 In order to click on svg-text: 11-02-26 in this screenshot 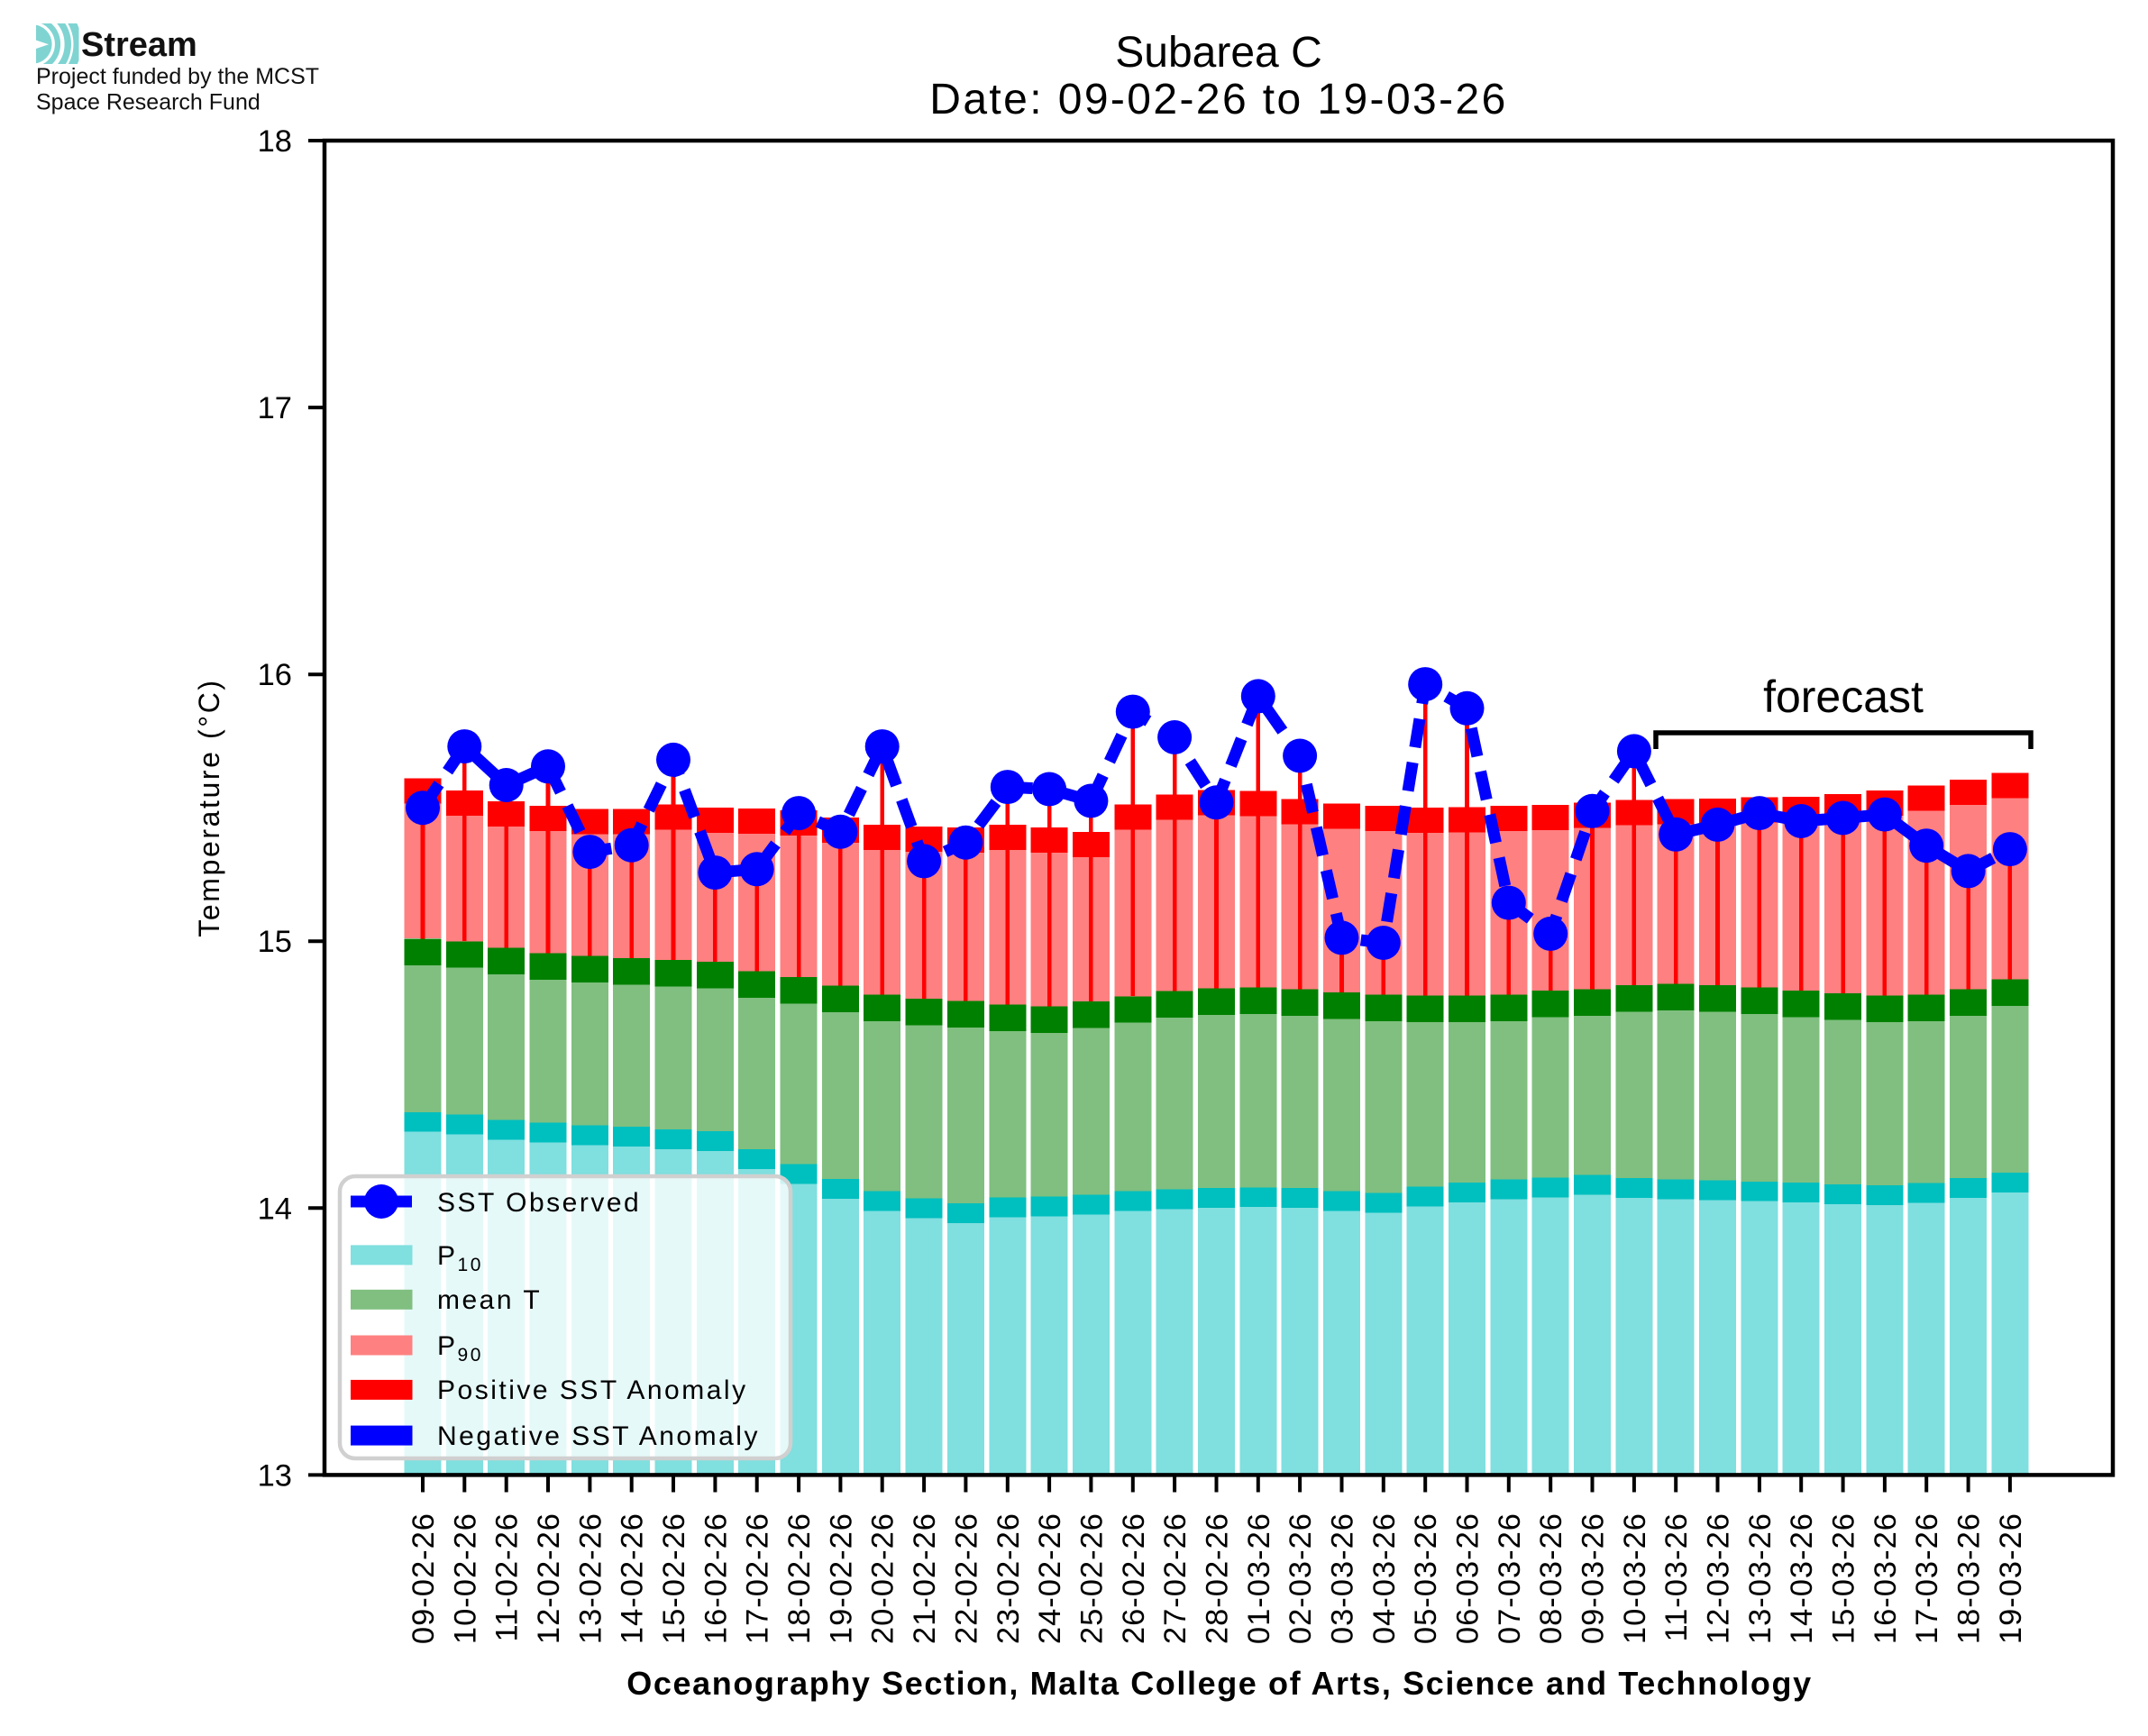, I will do `click(507, 1577)`.